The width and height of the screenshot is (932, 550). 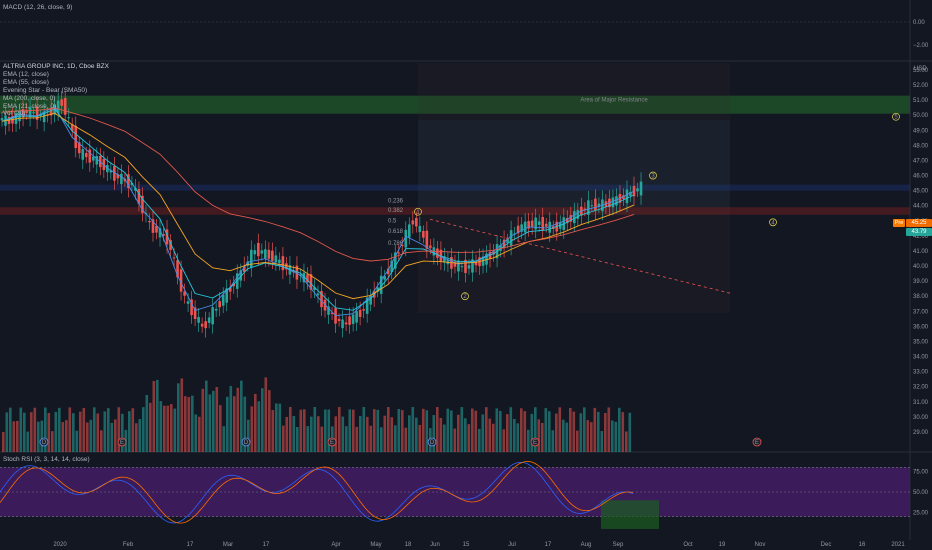 What do you see at coordinates (26, 74) in the screenshot?
I see `legend-ema12: EMA (12, close)` at bounding box center [26, 74].